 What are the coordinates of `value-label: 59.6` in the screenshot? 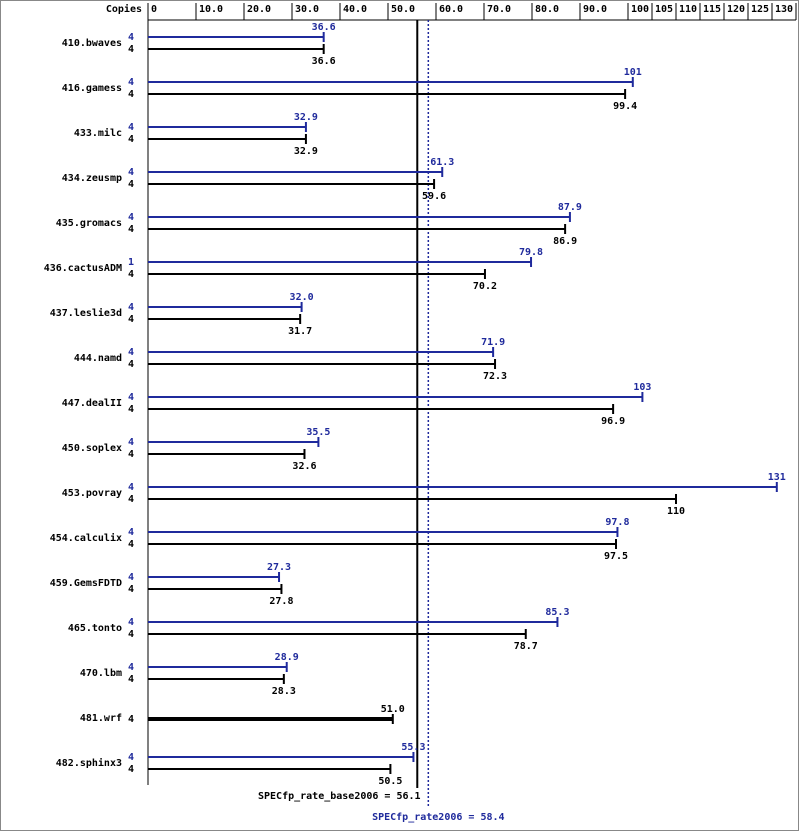 It's located at (434, 196).